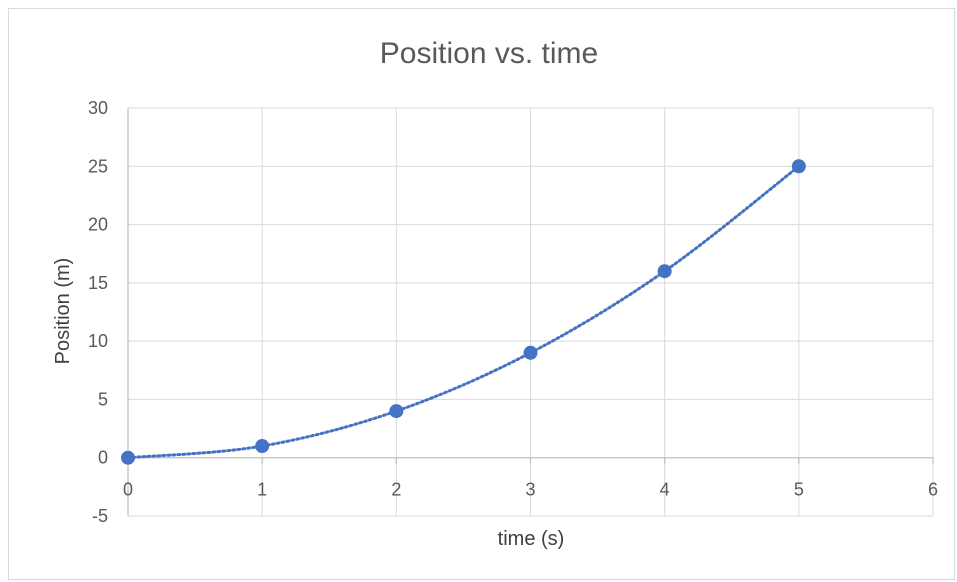 The height and width of the screenshot is (582, 957). Describe the element at coordinates (103, 458) in the screenshot. I see `y-tick-label: 0` at that location.